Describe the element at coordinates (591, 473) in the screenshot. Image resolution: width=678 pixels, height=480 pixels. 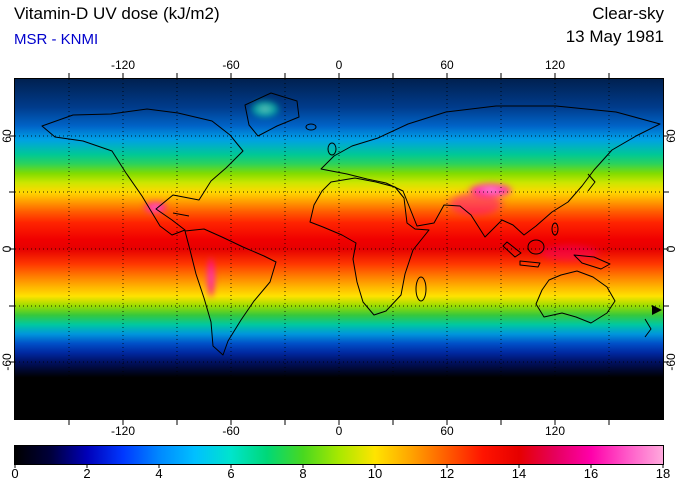
I see `colorbar-tick-label: 16` at that location.